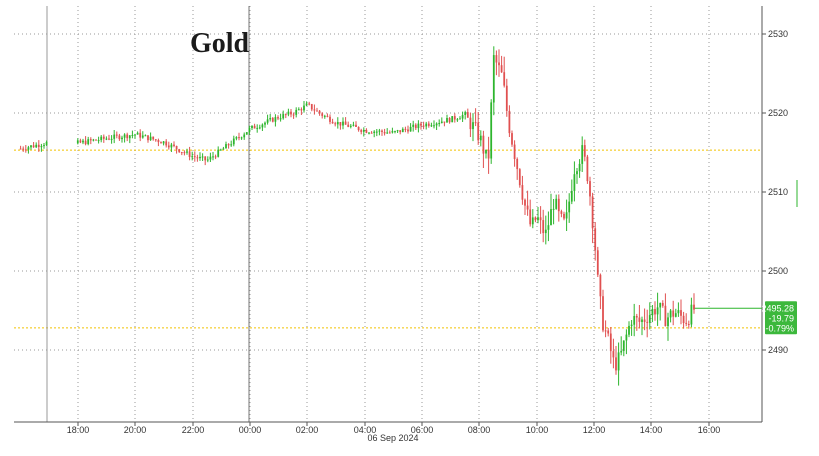 The image size is (819, 456). Describe the element at coordinates (778, 350) in the screenshot. I see `y-tick-label: 2490` at that location.